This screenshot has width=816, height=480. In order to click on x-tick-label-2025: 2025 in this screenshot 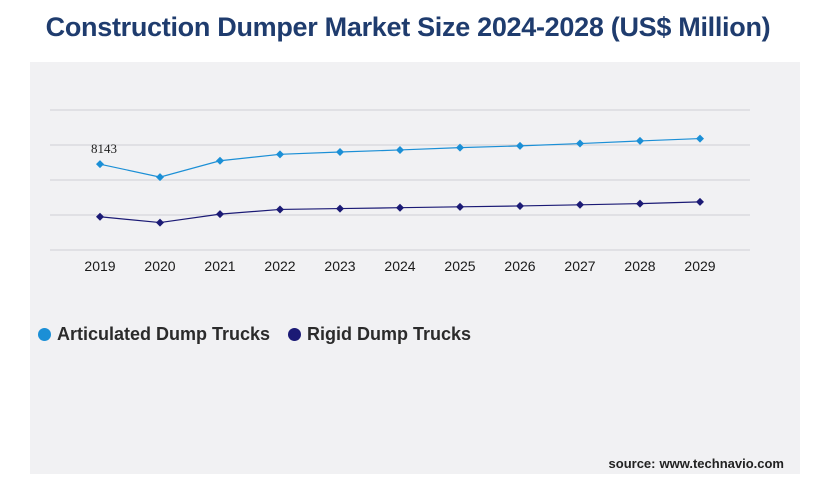, I will do `click(459, 266)`.